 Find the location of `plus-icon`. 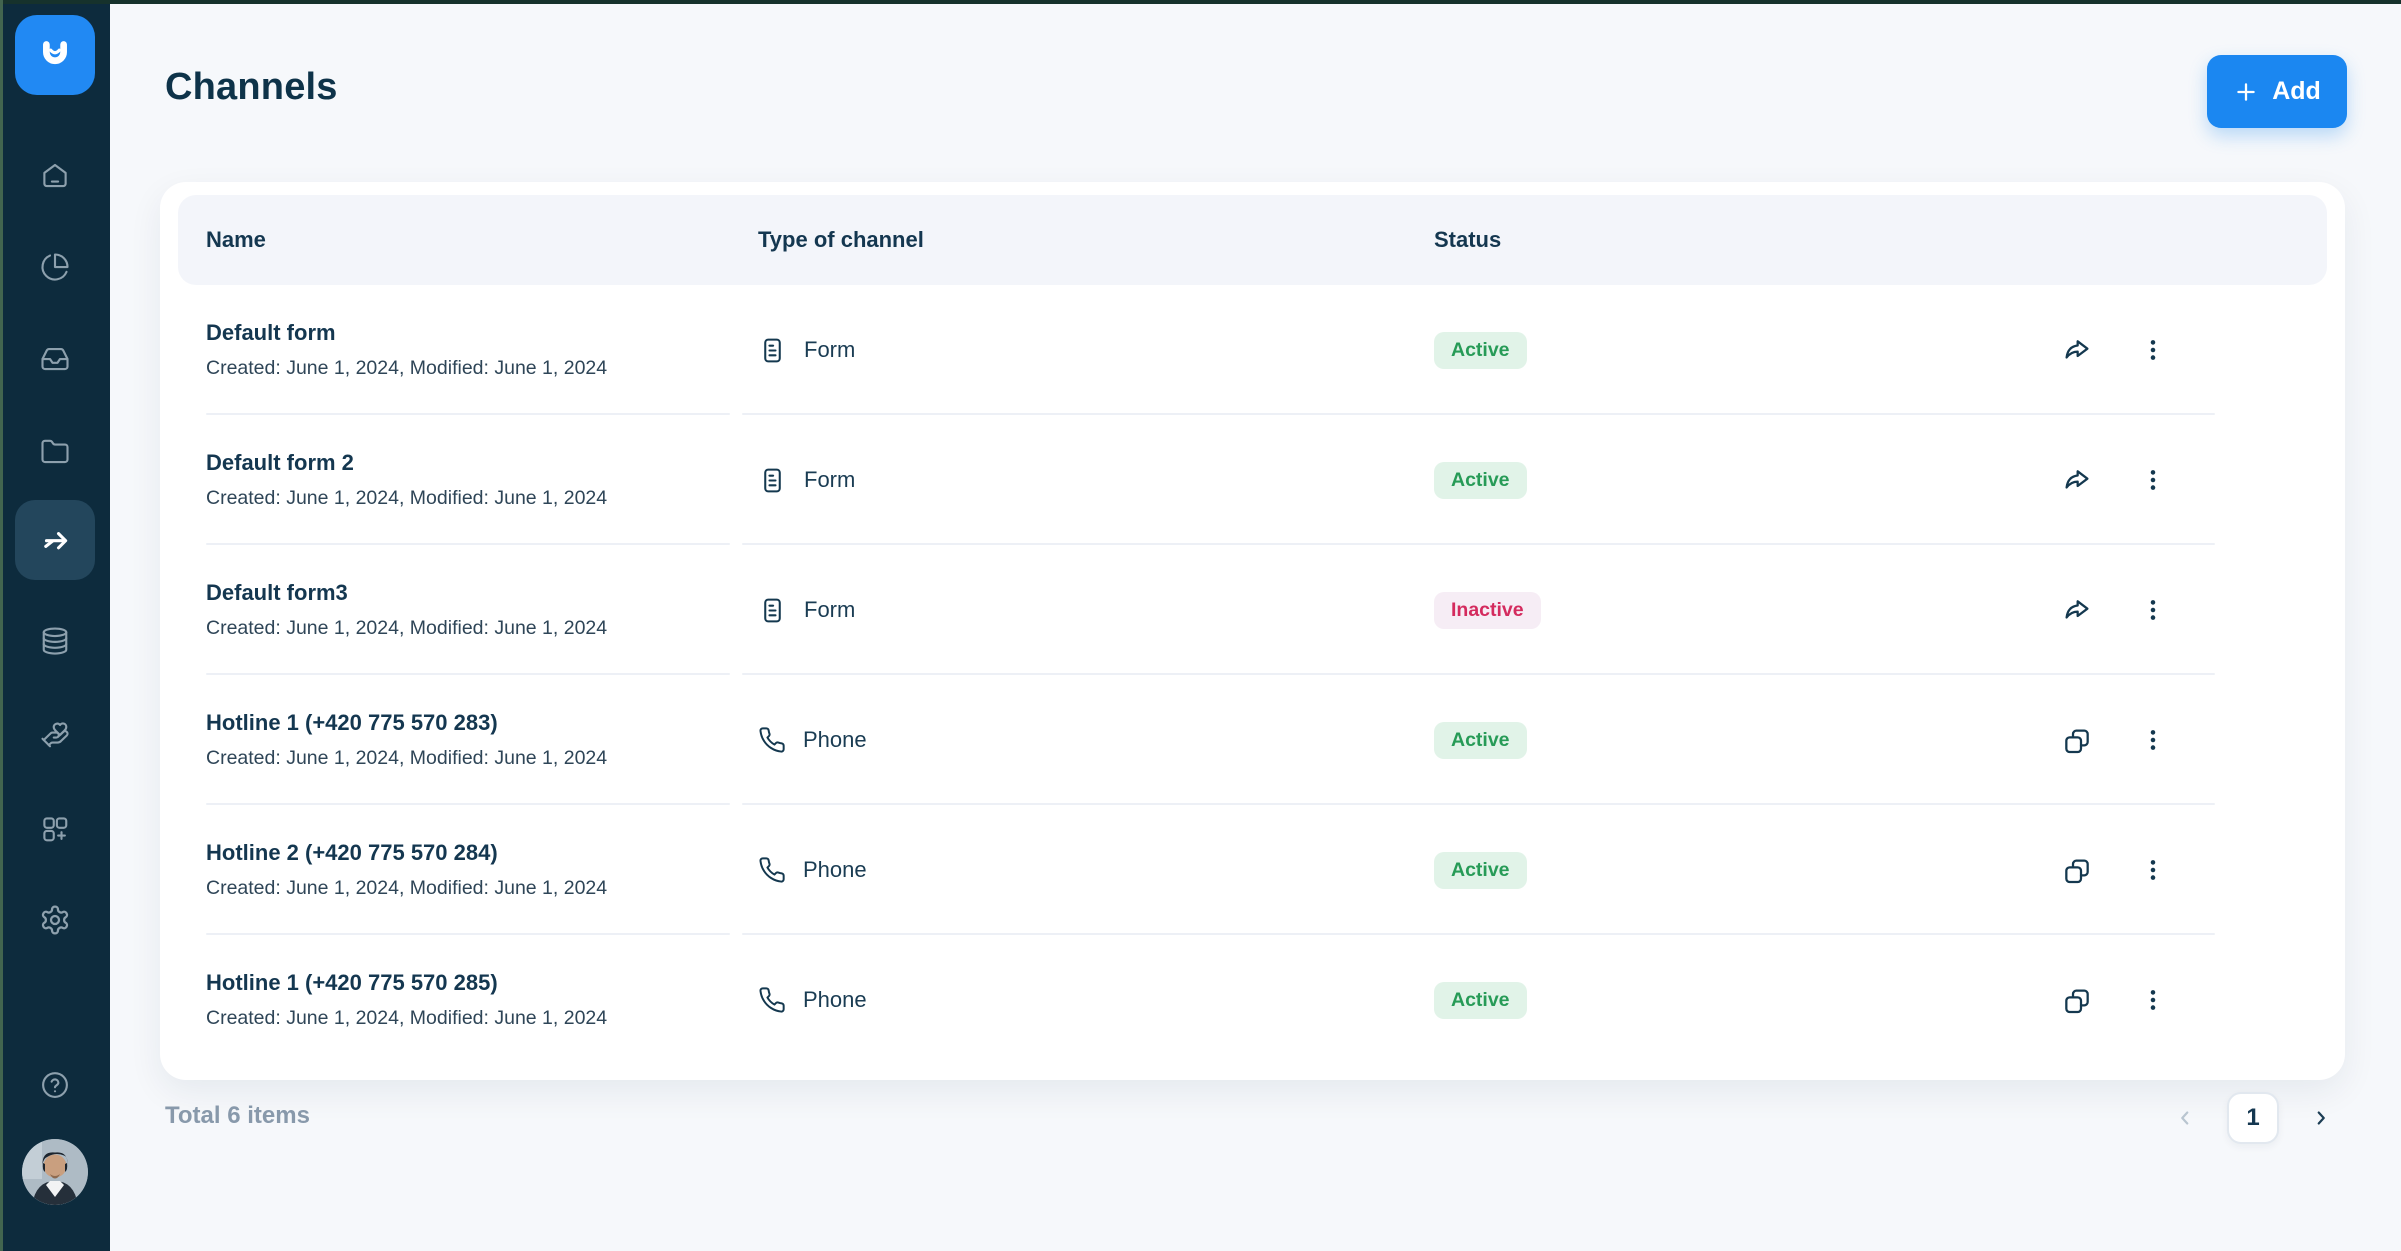

plus-icon is located at coordinates (2246, 91).